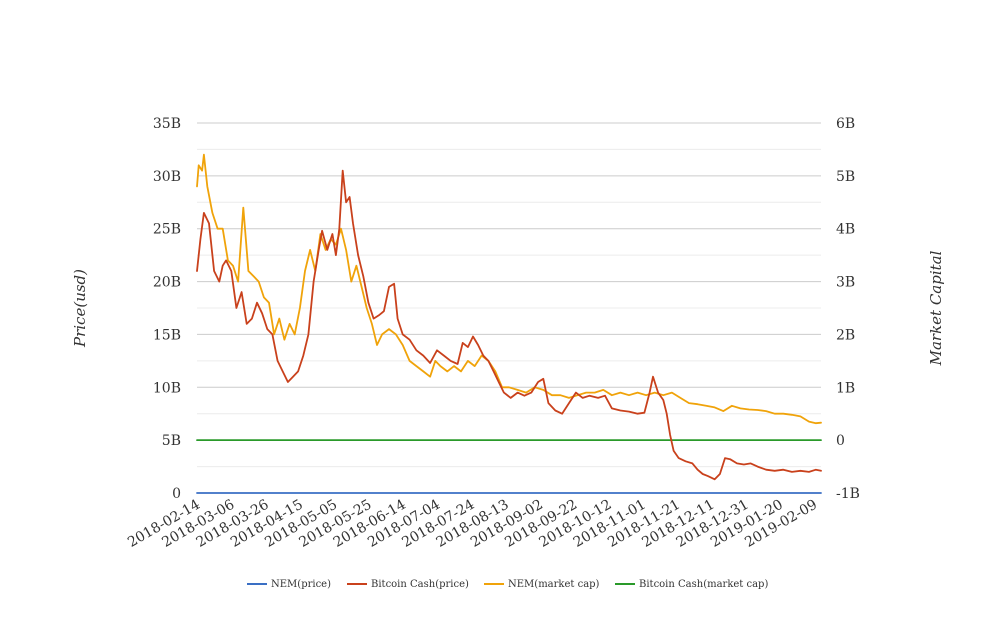  What do you see at coordinates (845, 124) in the screenshot?
I see `right-tick-label: 6B` at bounding box center [845, 124].